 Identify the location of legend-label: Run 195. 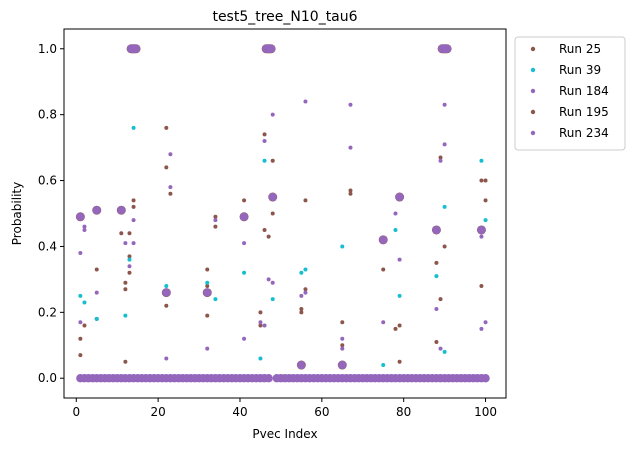
(584, 112).